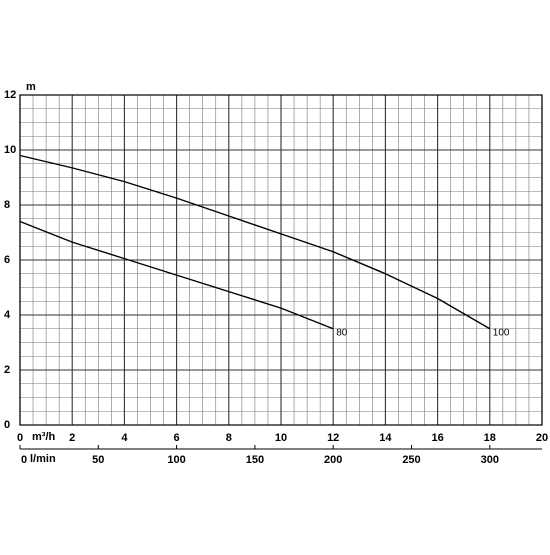 The width and height of the screenshot is (550, 555). What do you see at coordinates (255, 460) in the screenshot?
I see `x2-tick-label: 150` at bounding box center [255, 460].